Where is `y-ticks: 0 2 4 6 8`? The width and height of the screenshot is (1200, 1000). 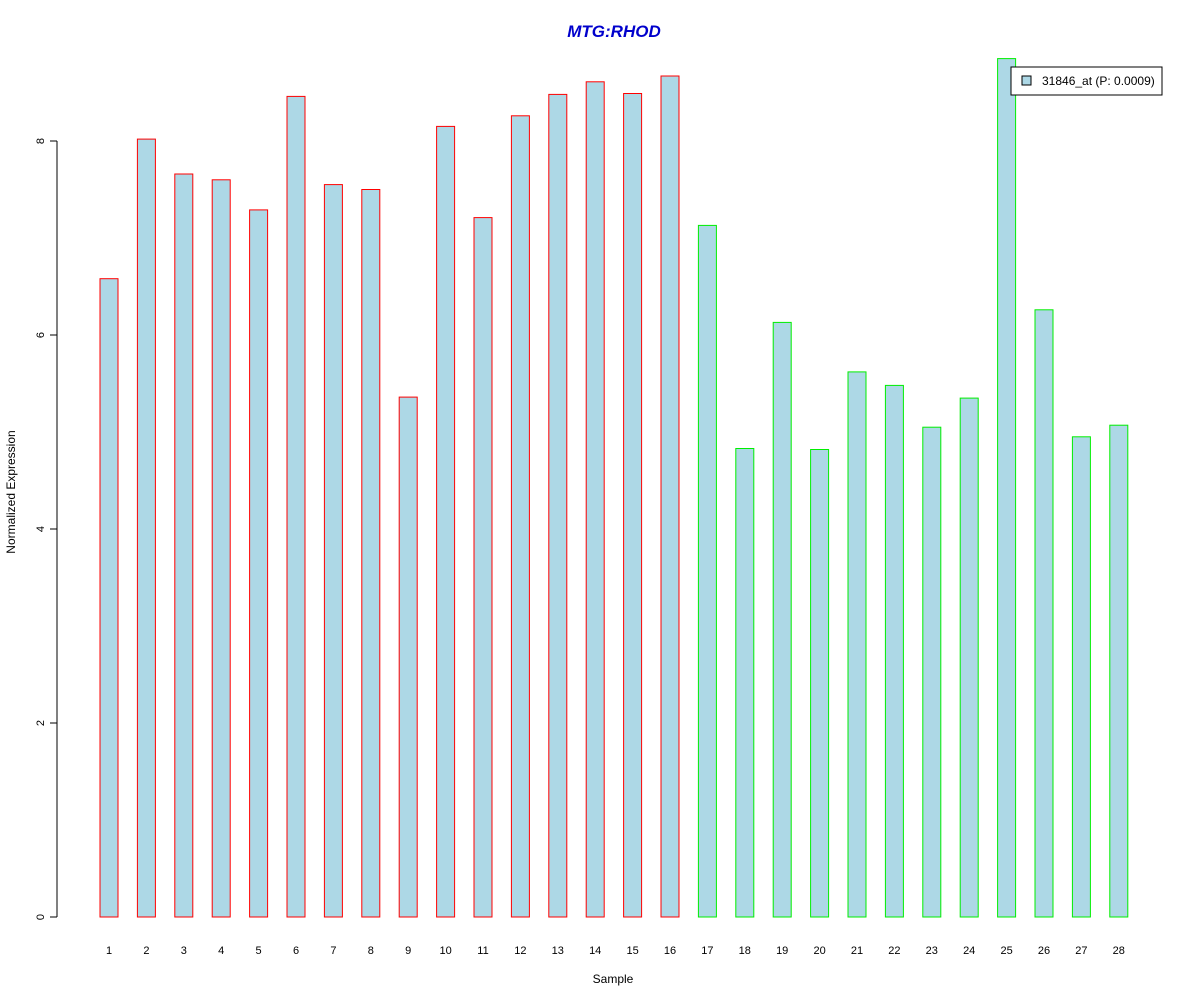
y-ticks: 0 2 4 6 8 is located at coordinates (46, 529).